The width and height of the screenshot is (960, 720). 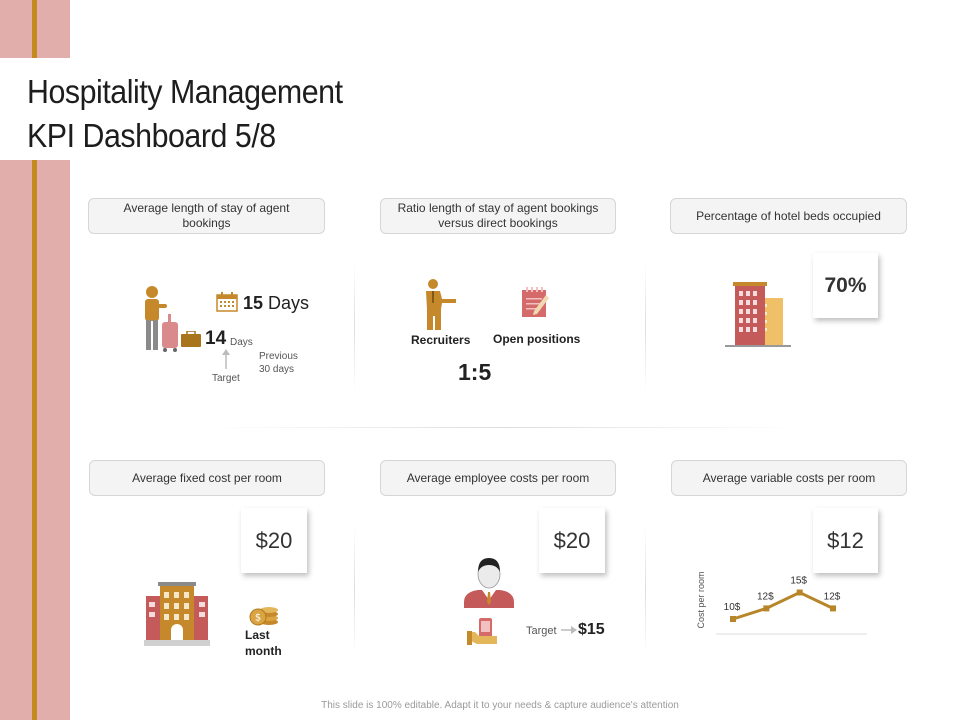 I want to click on chart-data-label: 10$, so click(x=732, y=607).